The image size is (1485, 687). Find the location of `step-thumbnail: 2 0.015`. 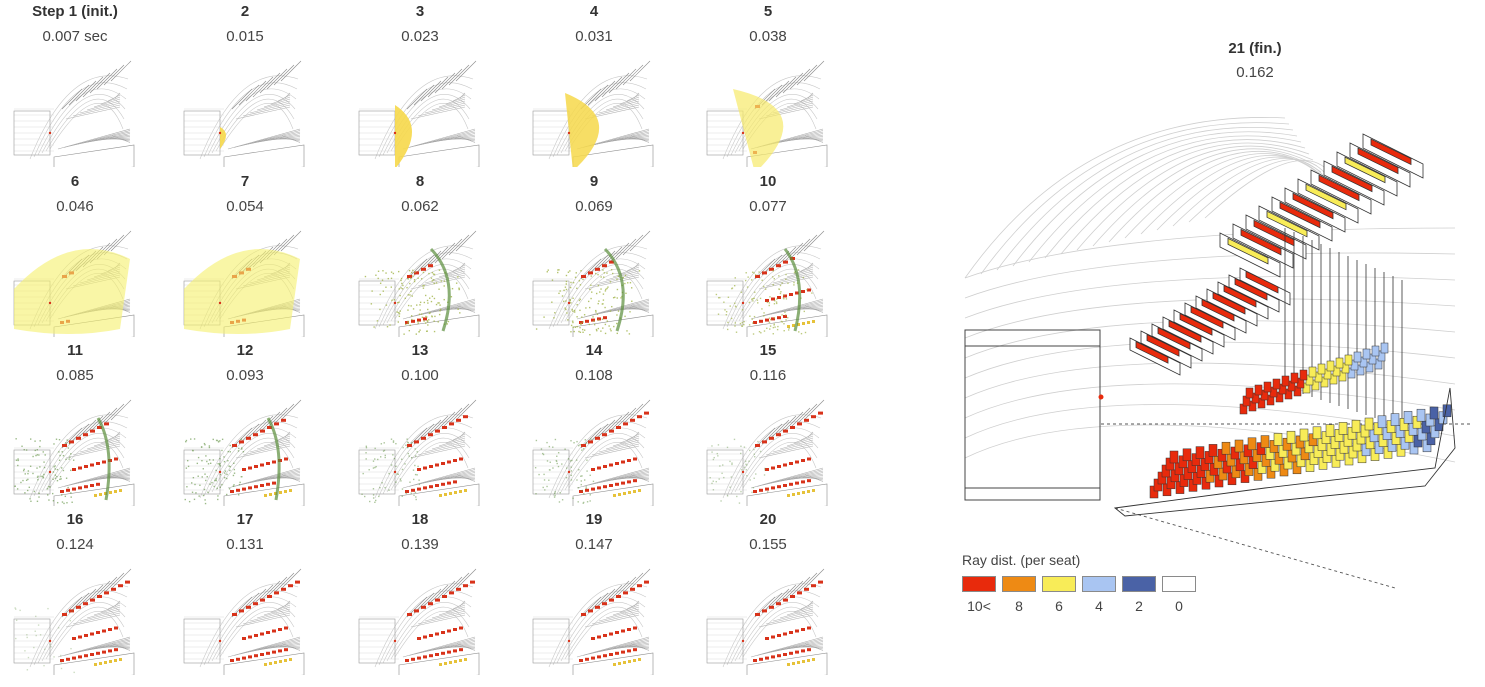

step-thumbnail: 2 0.015 is located at coordinates (245, 87).